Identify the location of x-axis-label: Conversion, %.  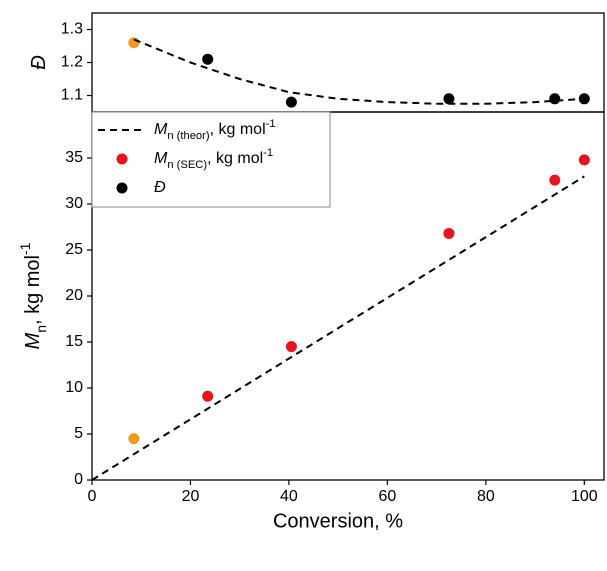
(338, 521).